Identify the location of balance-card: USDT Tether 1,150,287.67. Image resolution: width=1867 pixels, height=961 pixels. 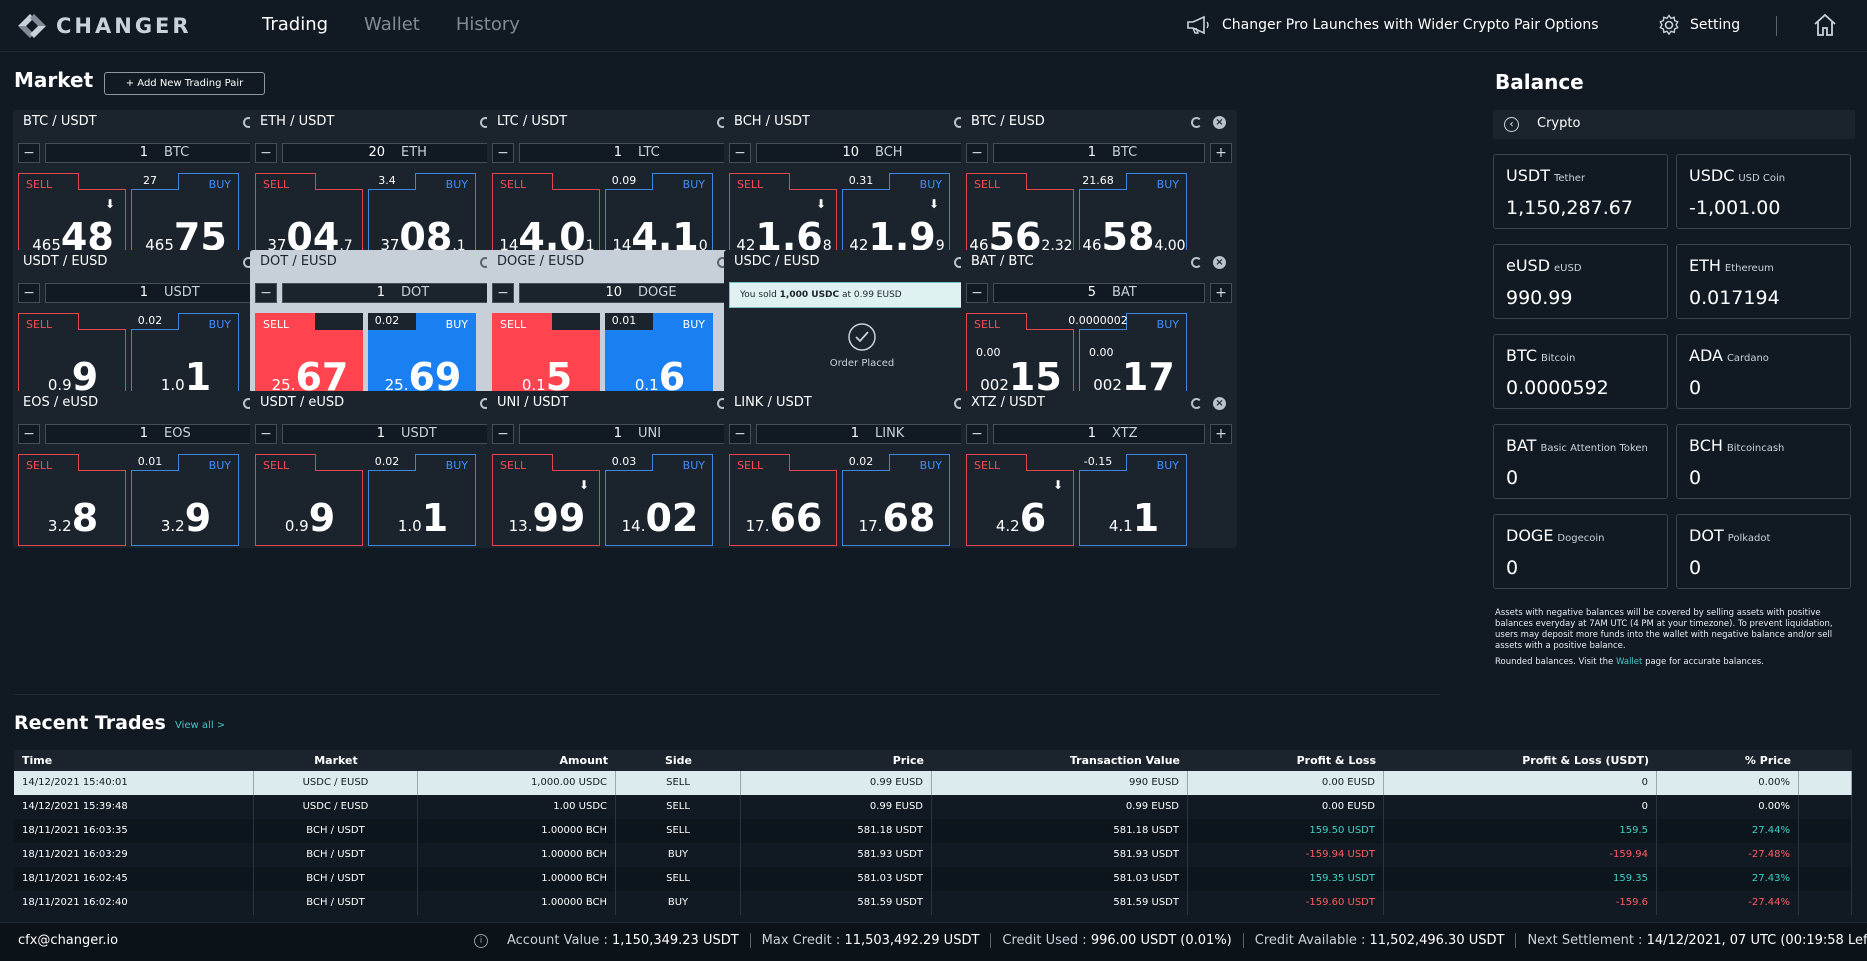
(1580, 191).